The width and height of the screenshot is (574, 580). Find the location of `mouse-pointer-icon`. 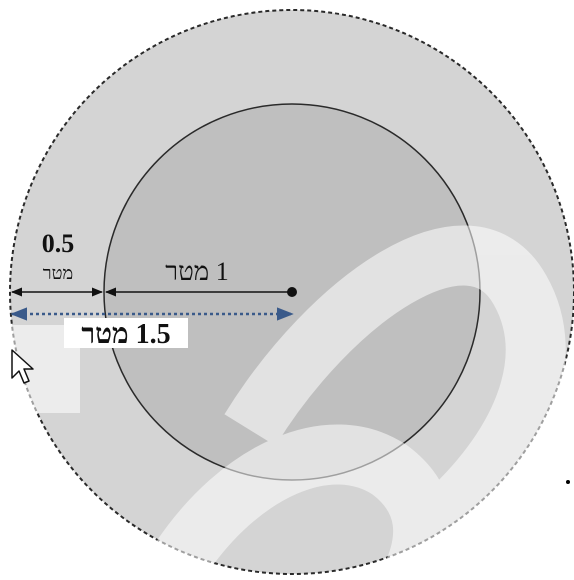

mouse-pointer-icon is located at coordinates (22, 366).